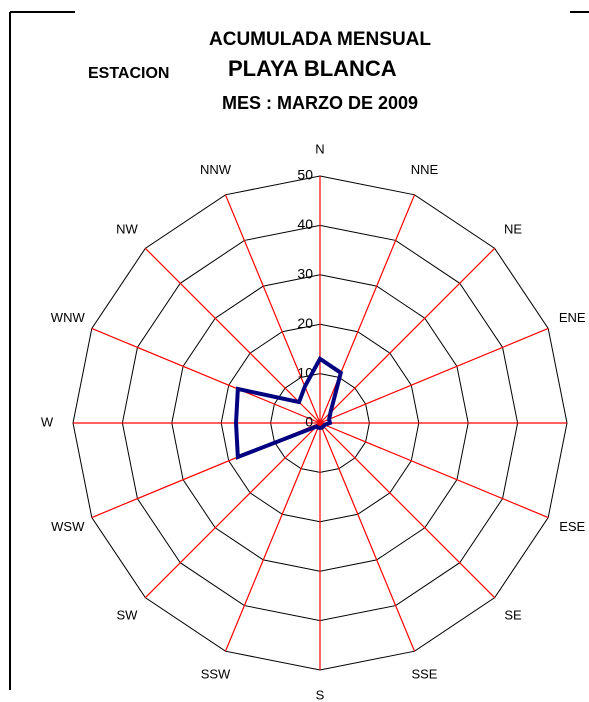  I want to click on category-label: SSE, so click(424, 674).